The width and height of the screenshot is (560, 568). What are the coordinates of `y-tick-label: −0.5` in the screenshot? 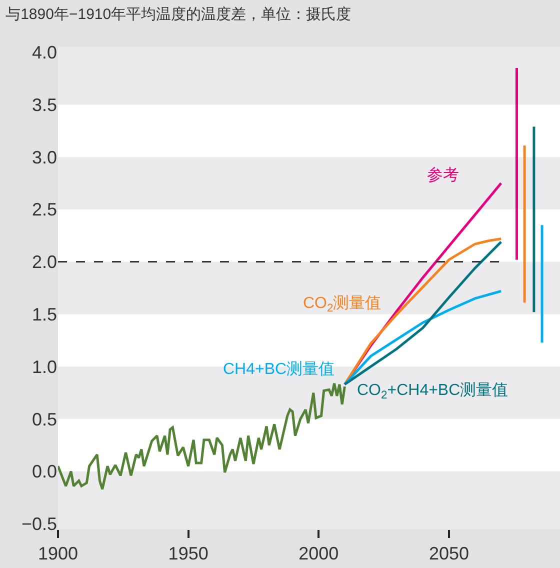 It's located at (39, 524).